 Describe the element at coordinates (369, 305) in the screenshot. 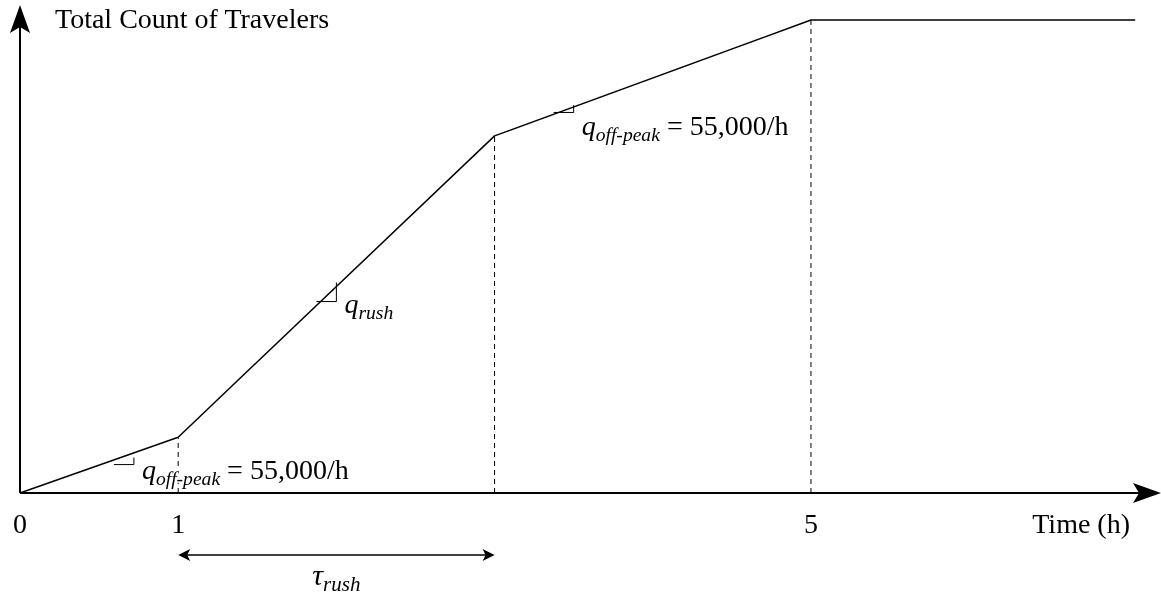

I see `annotation: q$_{rush}$` at that location.